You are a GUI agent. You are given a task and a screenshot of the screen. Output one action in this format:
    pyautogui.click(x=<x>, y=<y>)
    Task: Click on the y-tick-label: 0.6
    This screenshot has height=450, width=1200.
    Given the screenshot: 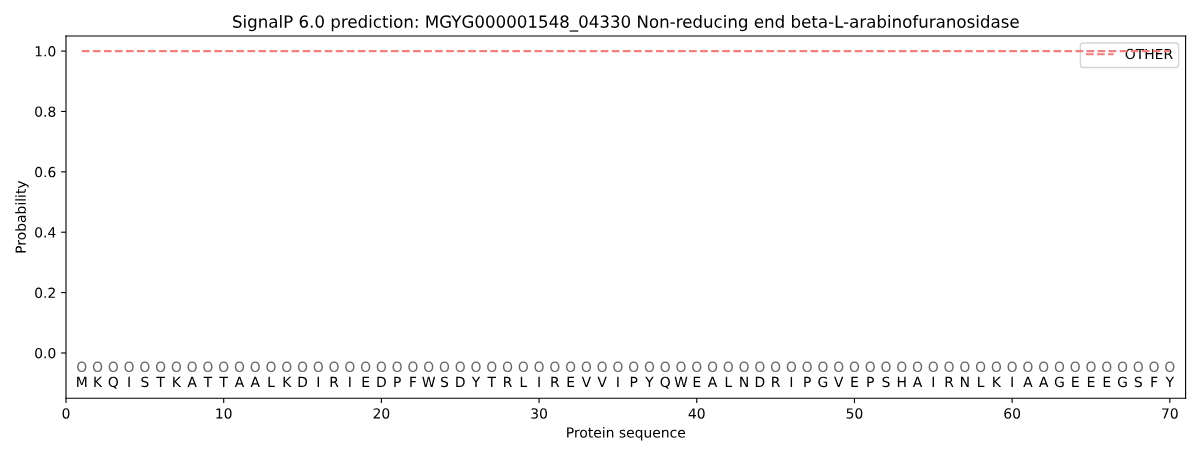 What is the action you would take?
    pyautogui.click(x=45, y=172)
    